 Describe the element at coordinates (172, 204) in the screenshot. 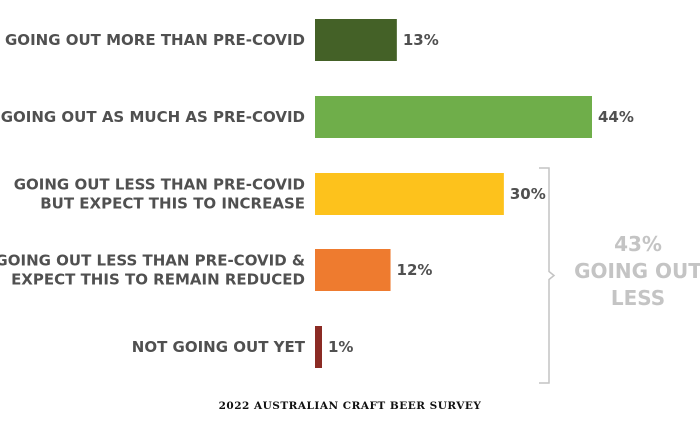

I see `category-label-2-1: BUT EXPECT THIS TO INCREASE` at that location.